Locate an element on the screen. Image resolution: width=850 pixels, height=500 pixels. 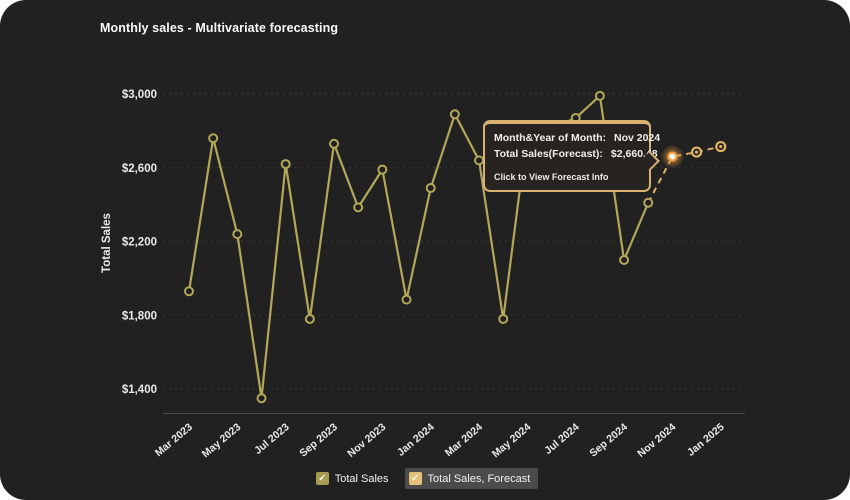
x-tick-label: Jan 2025 is located at coordinates (706, 440).